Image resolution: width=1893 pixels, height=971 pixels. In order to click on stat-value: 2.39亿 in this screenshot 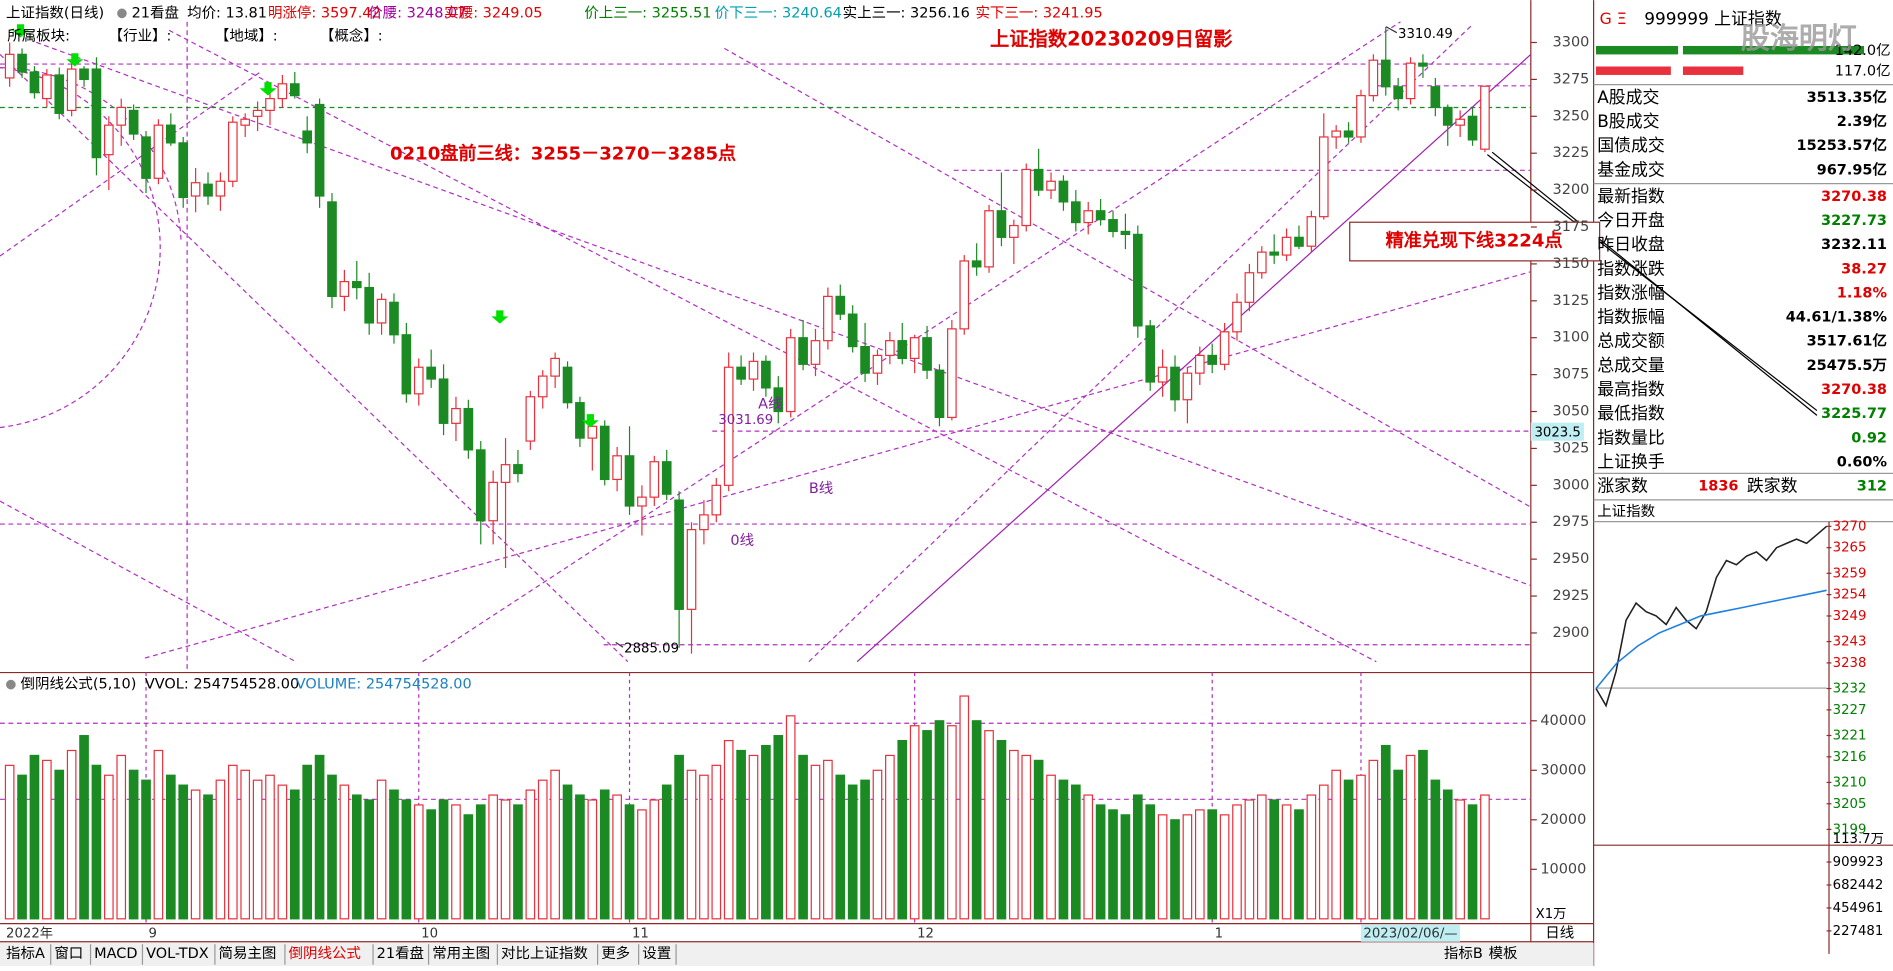, I will do `click(1862, 121)`.